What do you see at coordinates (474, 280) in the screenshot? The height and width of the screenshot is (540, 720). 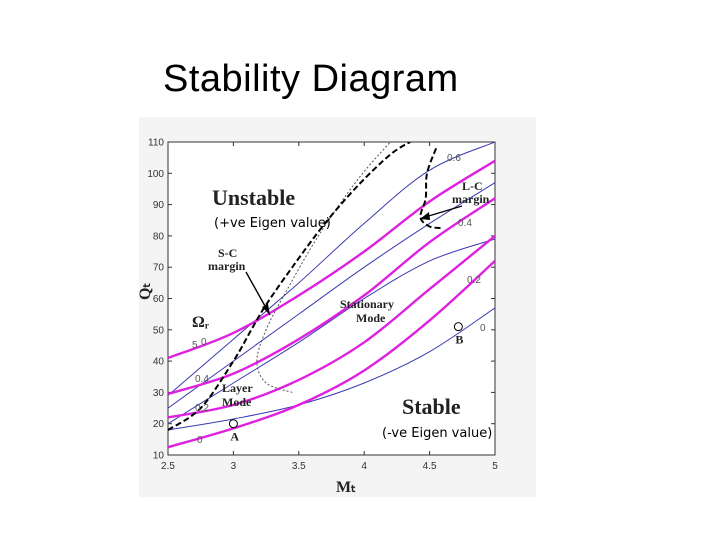 I see `blue-label-0.2: 0.2` at bounding box center [474, 280].